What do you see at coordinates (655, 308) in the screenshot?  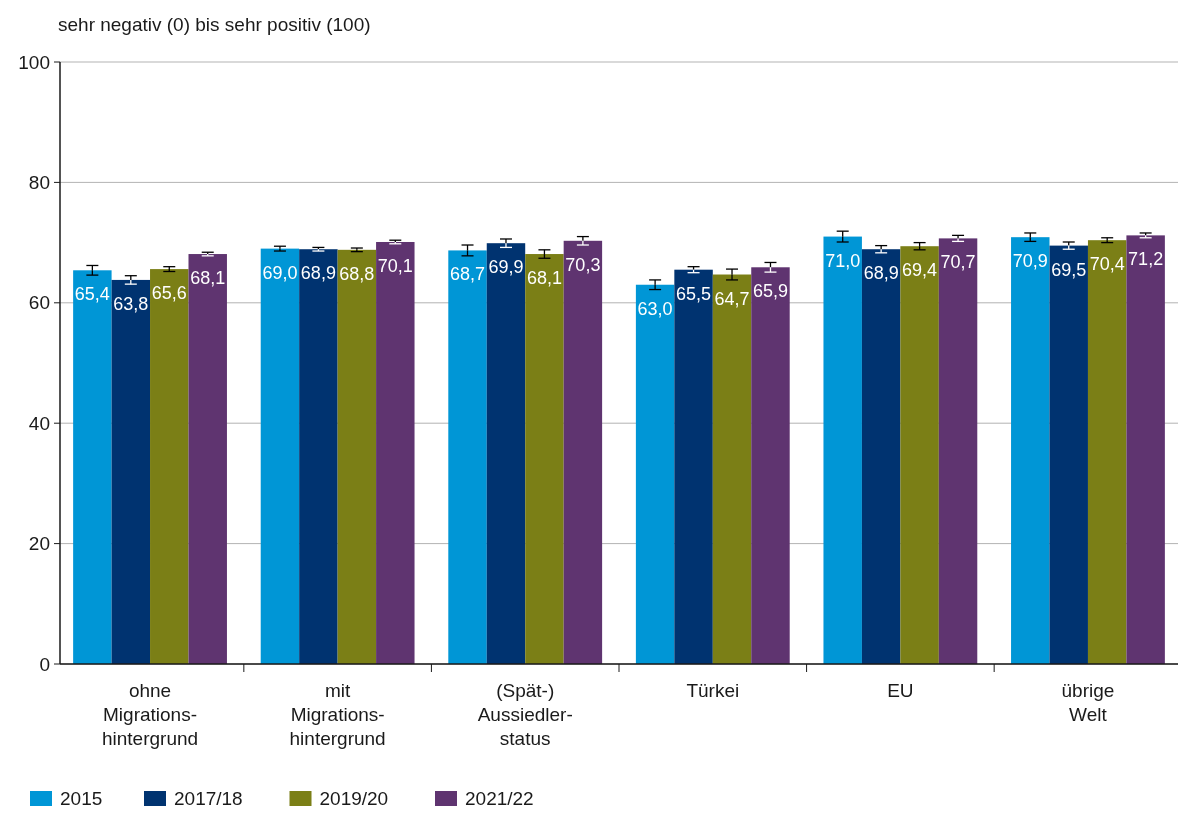 I see `data-label: 63,0` at bounding box center [655, 308].